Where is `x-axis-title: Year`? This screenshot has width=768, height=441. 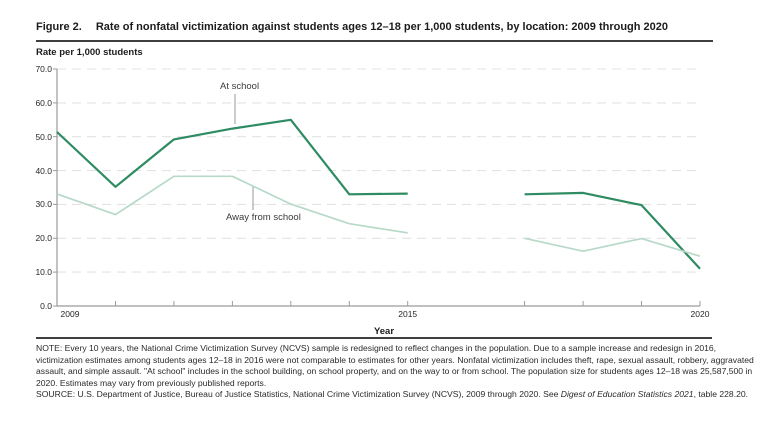 x-axis-title: Year is located at coordinates (384, 331).